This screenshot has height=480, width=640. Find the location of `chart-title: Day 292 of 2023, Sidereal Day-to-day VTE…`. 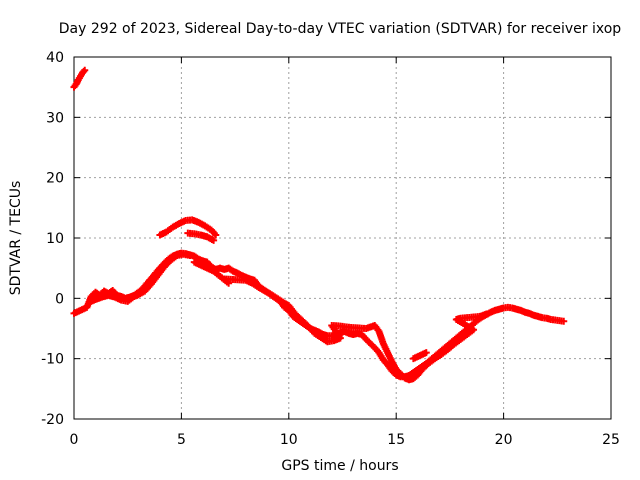

chart-title: Day 292 of 2023, Sidereal Day-to-day VTE… is located at coordinates (340, 29).